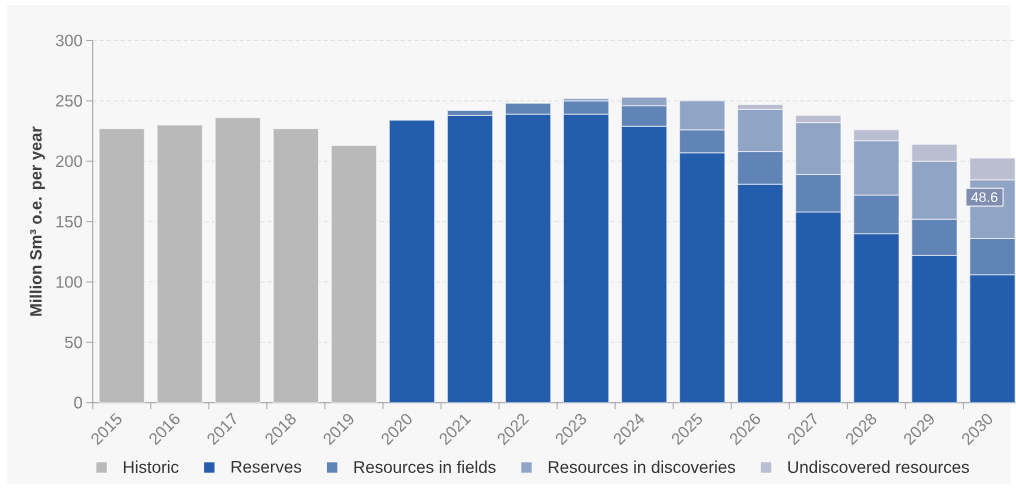 This screenshot has width=1016, height=489. Describe the element at coordinates (69, 40) in the screenshot. I see `y-tick-label: 300` at that location.